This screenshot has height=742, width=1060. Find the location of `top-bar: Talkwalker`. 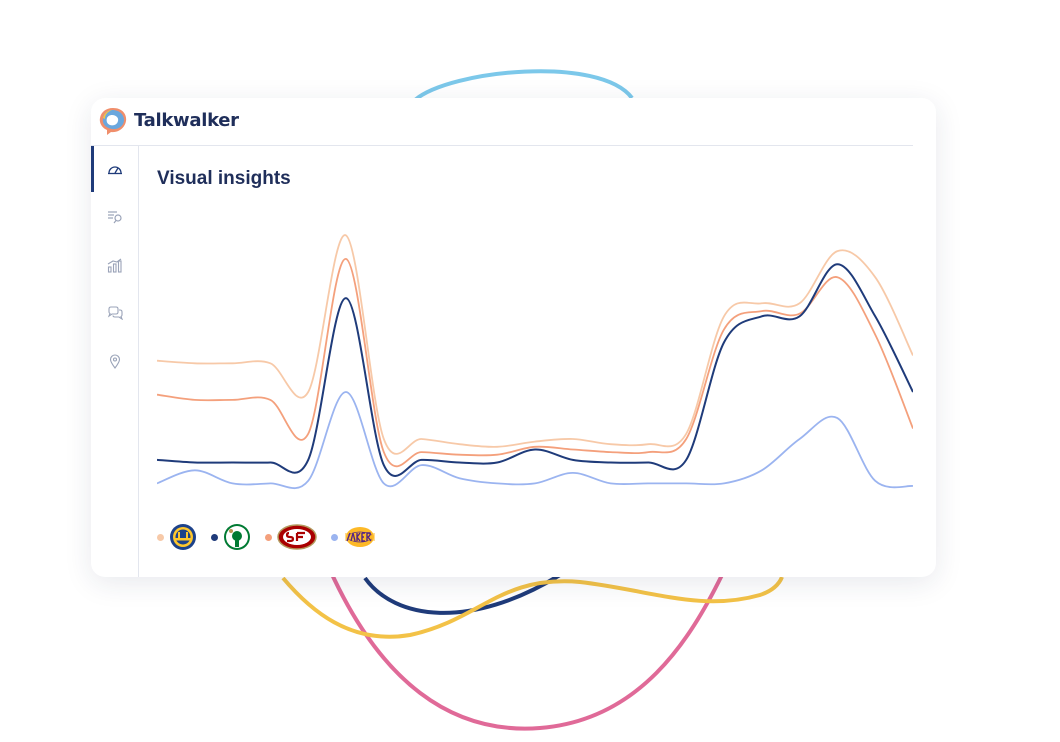

top-bar: Talkwalker is located at coordinates (502, 122).